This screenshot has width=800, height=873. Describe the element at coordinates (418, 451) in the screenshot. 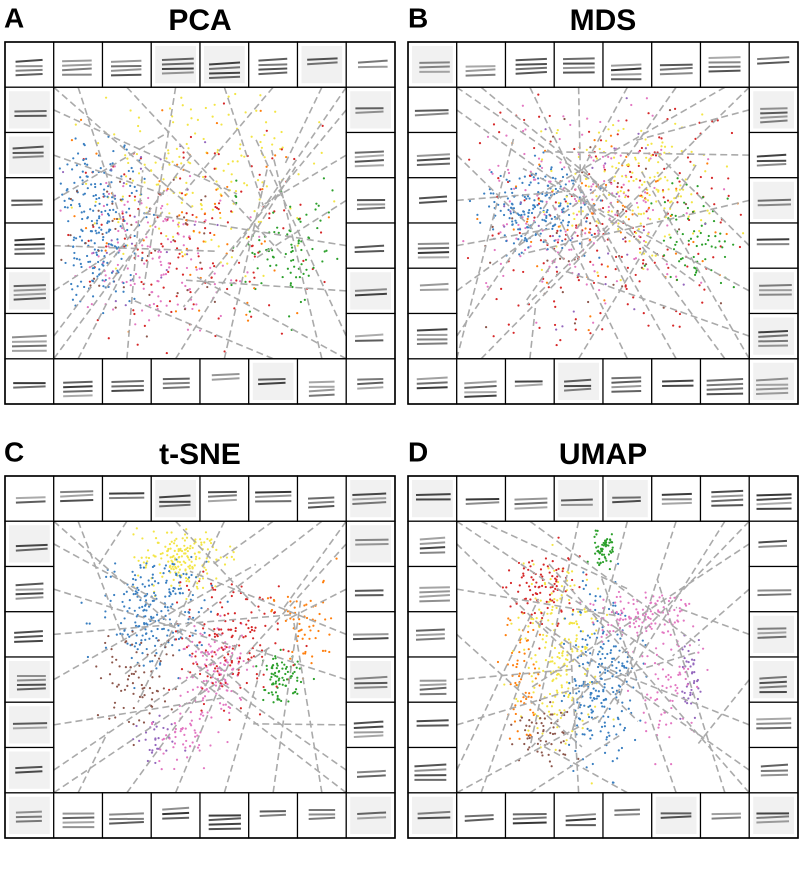

I see `panel-letter: D` at that location.